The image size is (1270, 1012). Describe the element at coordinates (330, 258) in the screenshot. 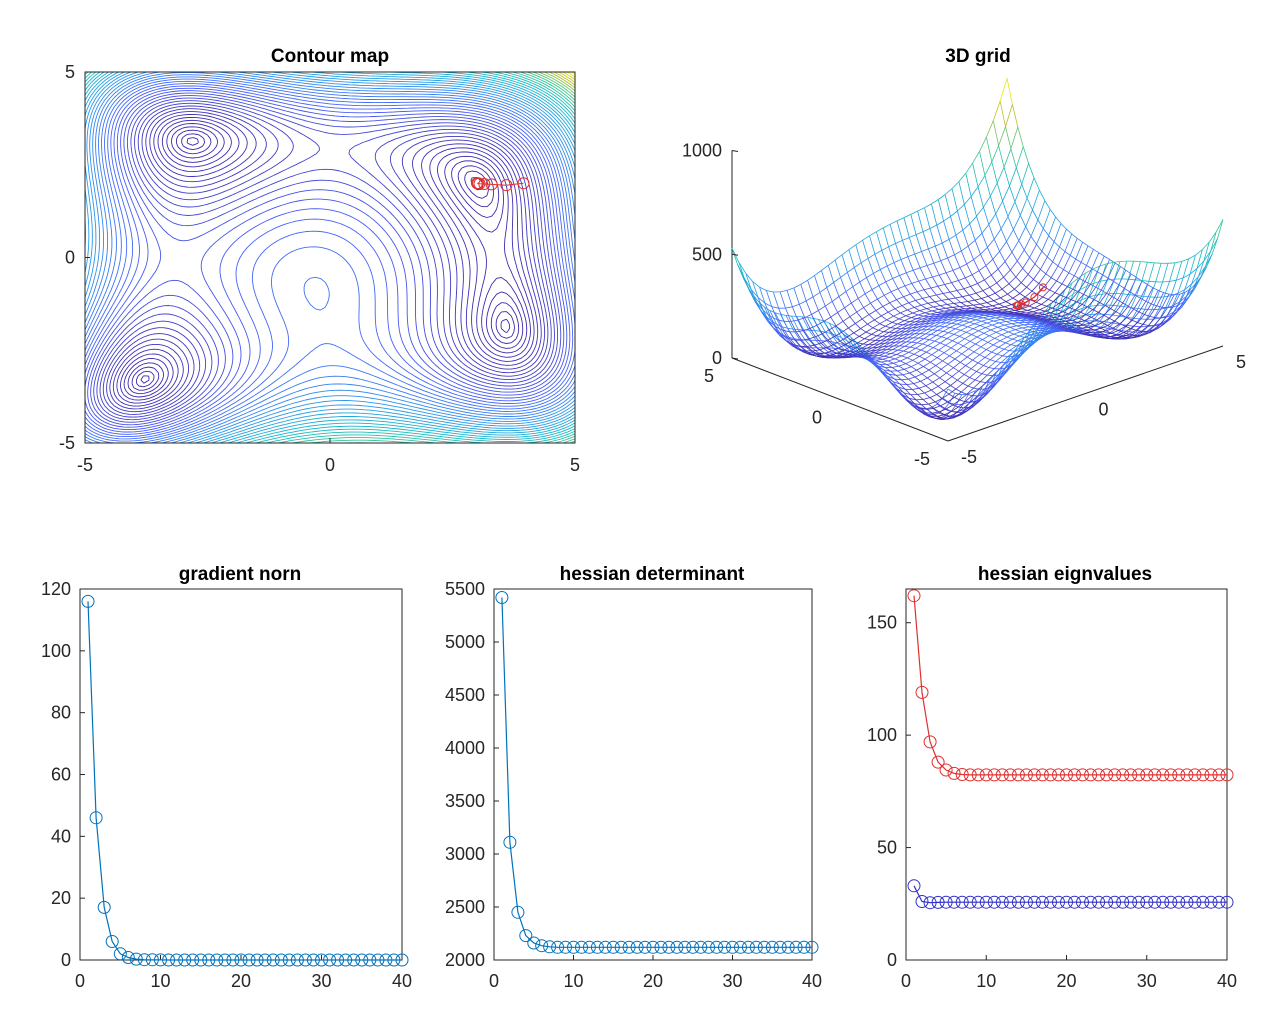

I see `contour-level-line` at that location.